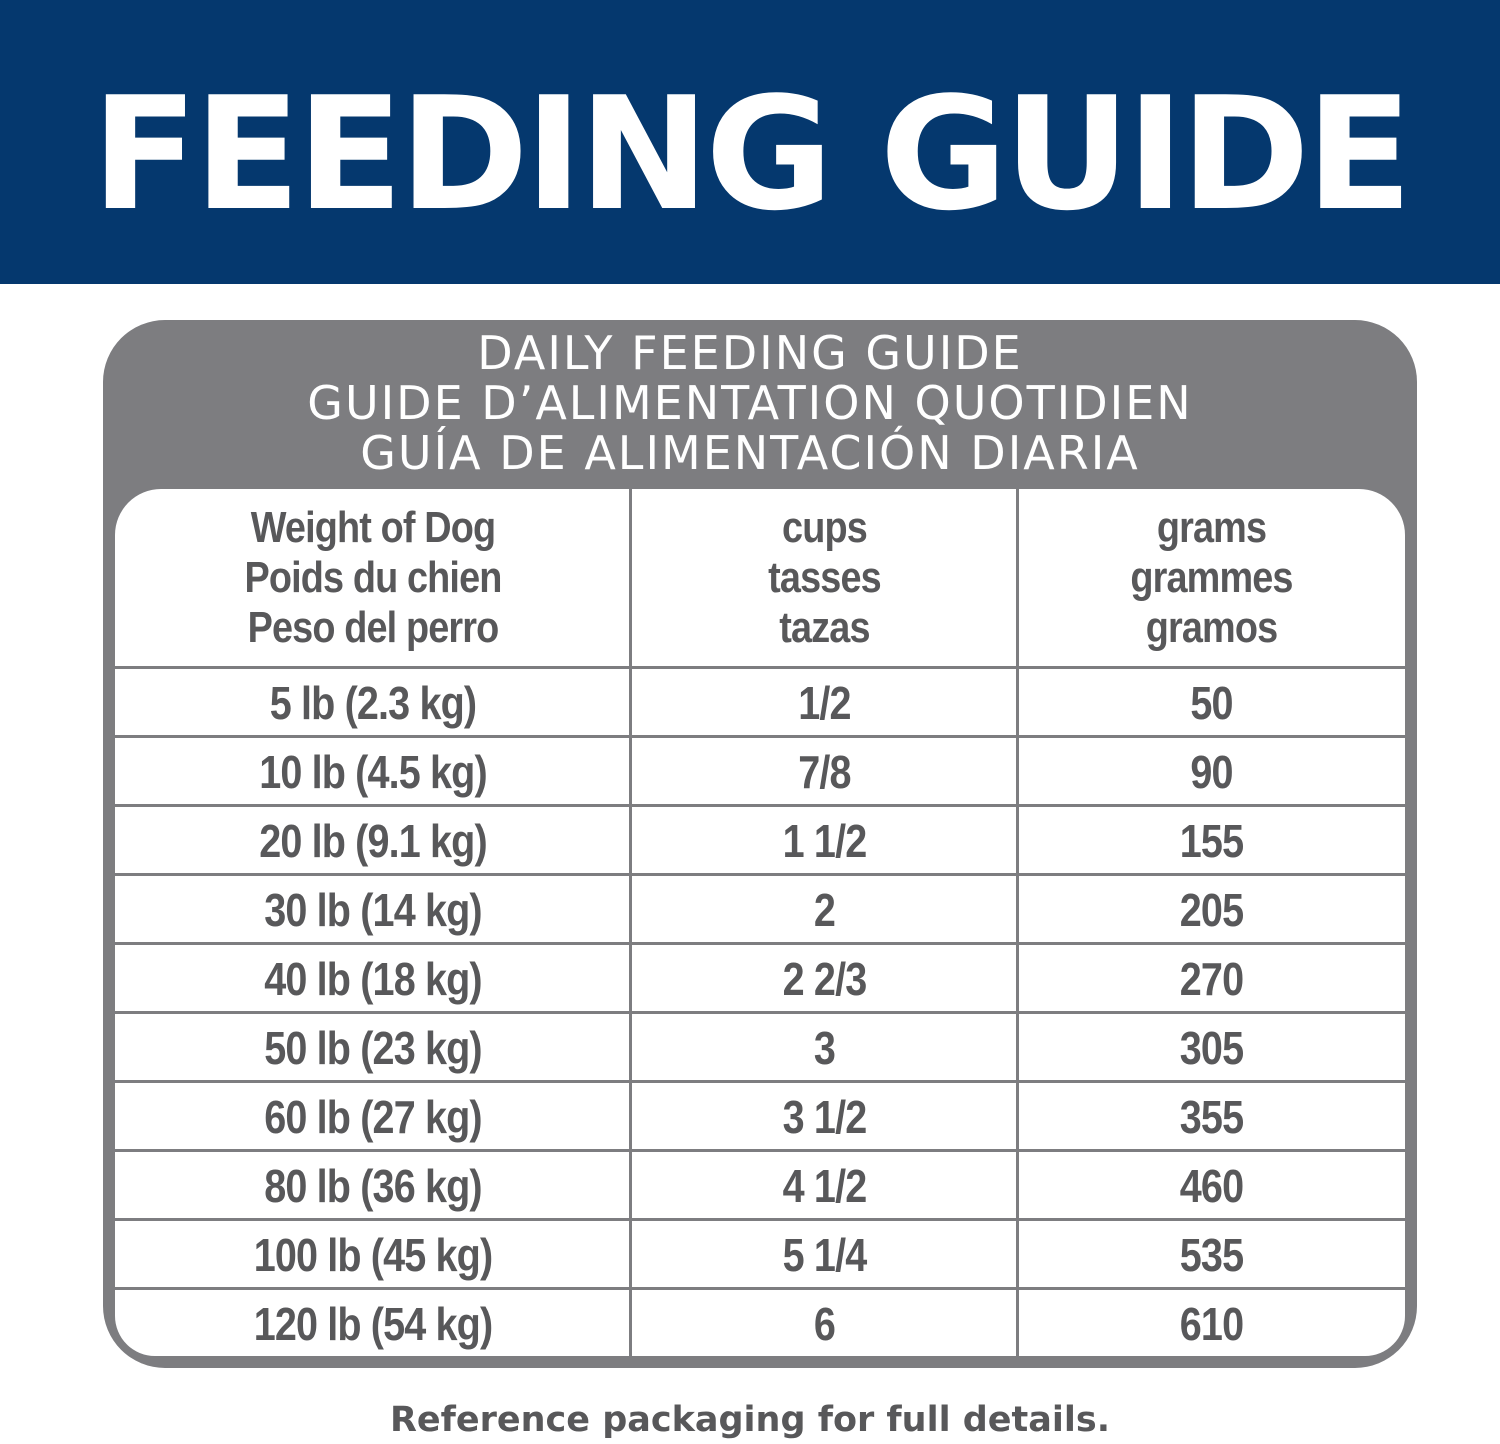 The image size is (1500, 1444). What do you see at coordinates (373, 1047) in the screenshot?
I see `weight-cell: 50 lb (23 kg)` at bounding box center [373, 1047].